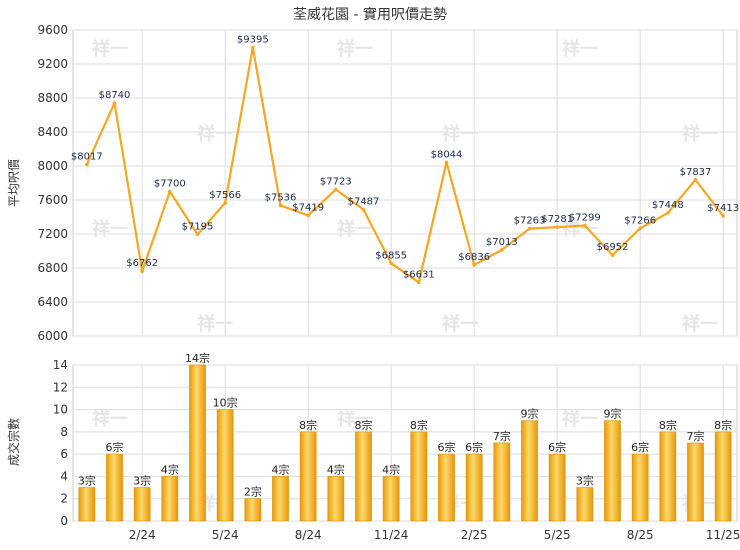  Describe the element at coordinates (502, 242) in the screenshot. I see `price-point-label: $7013` at that location.